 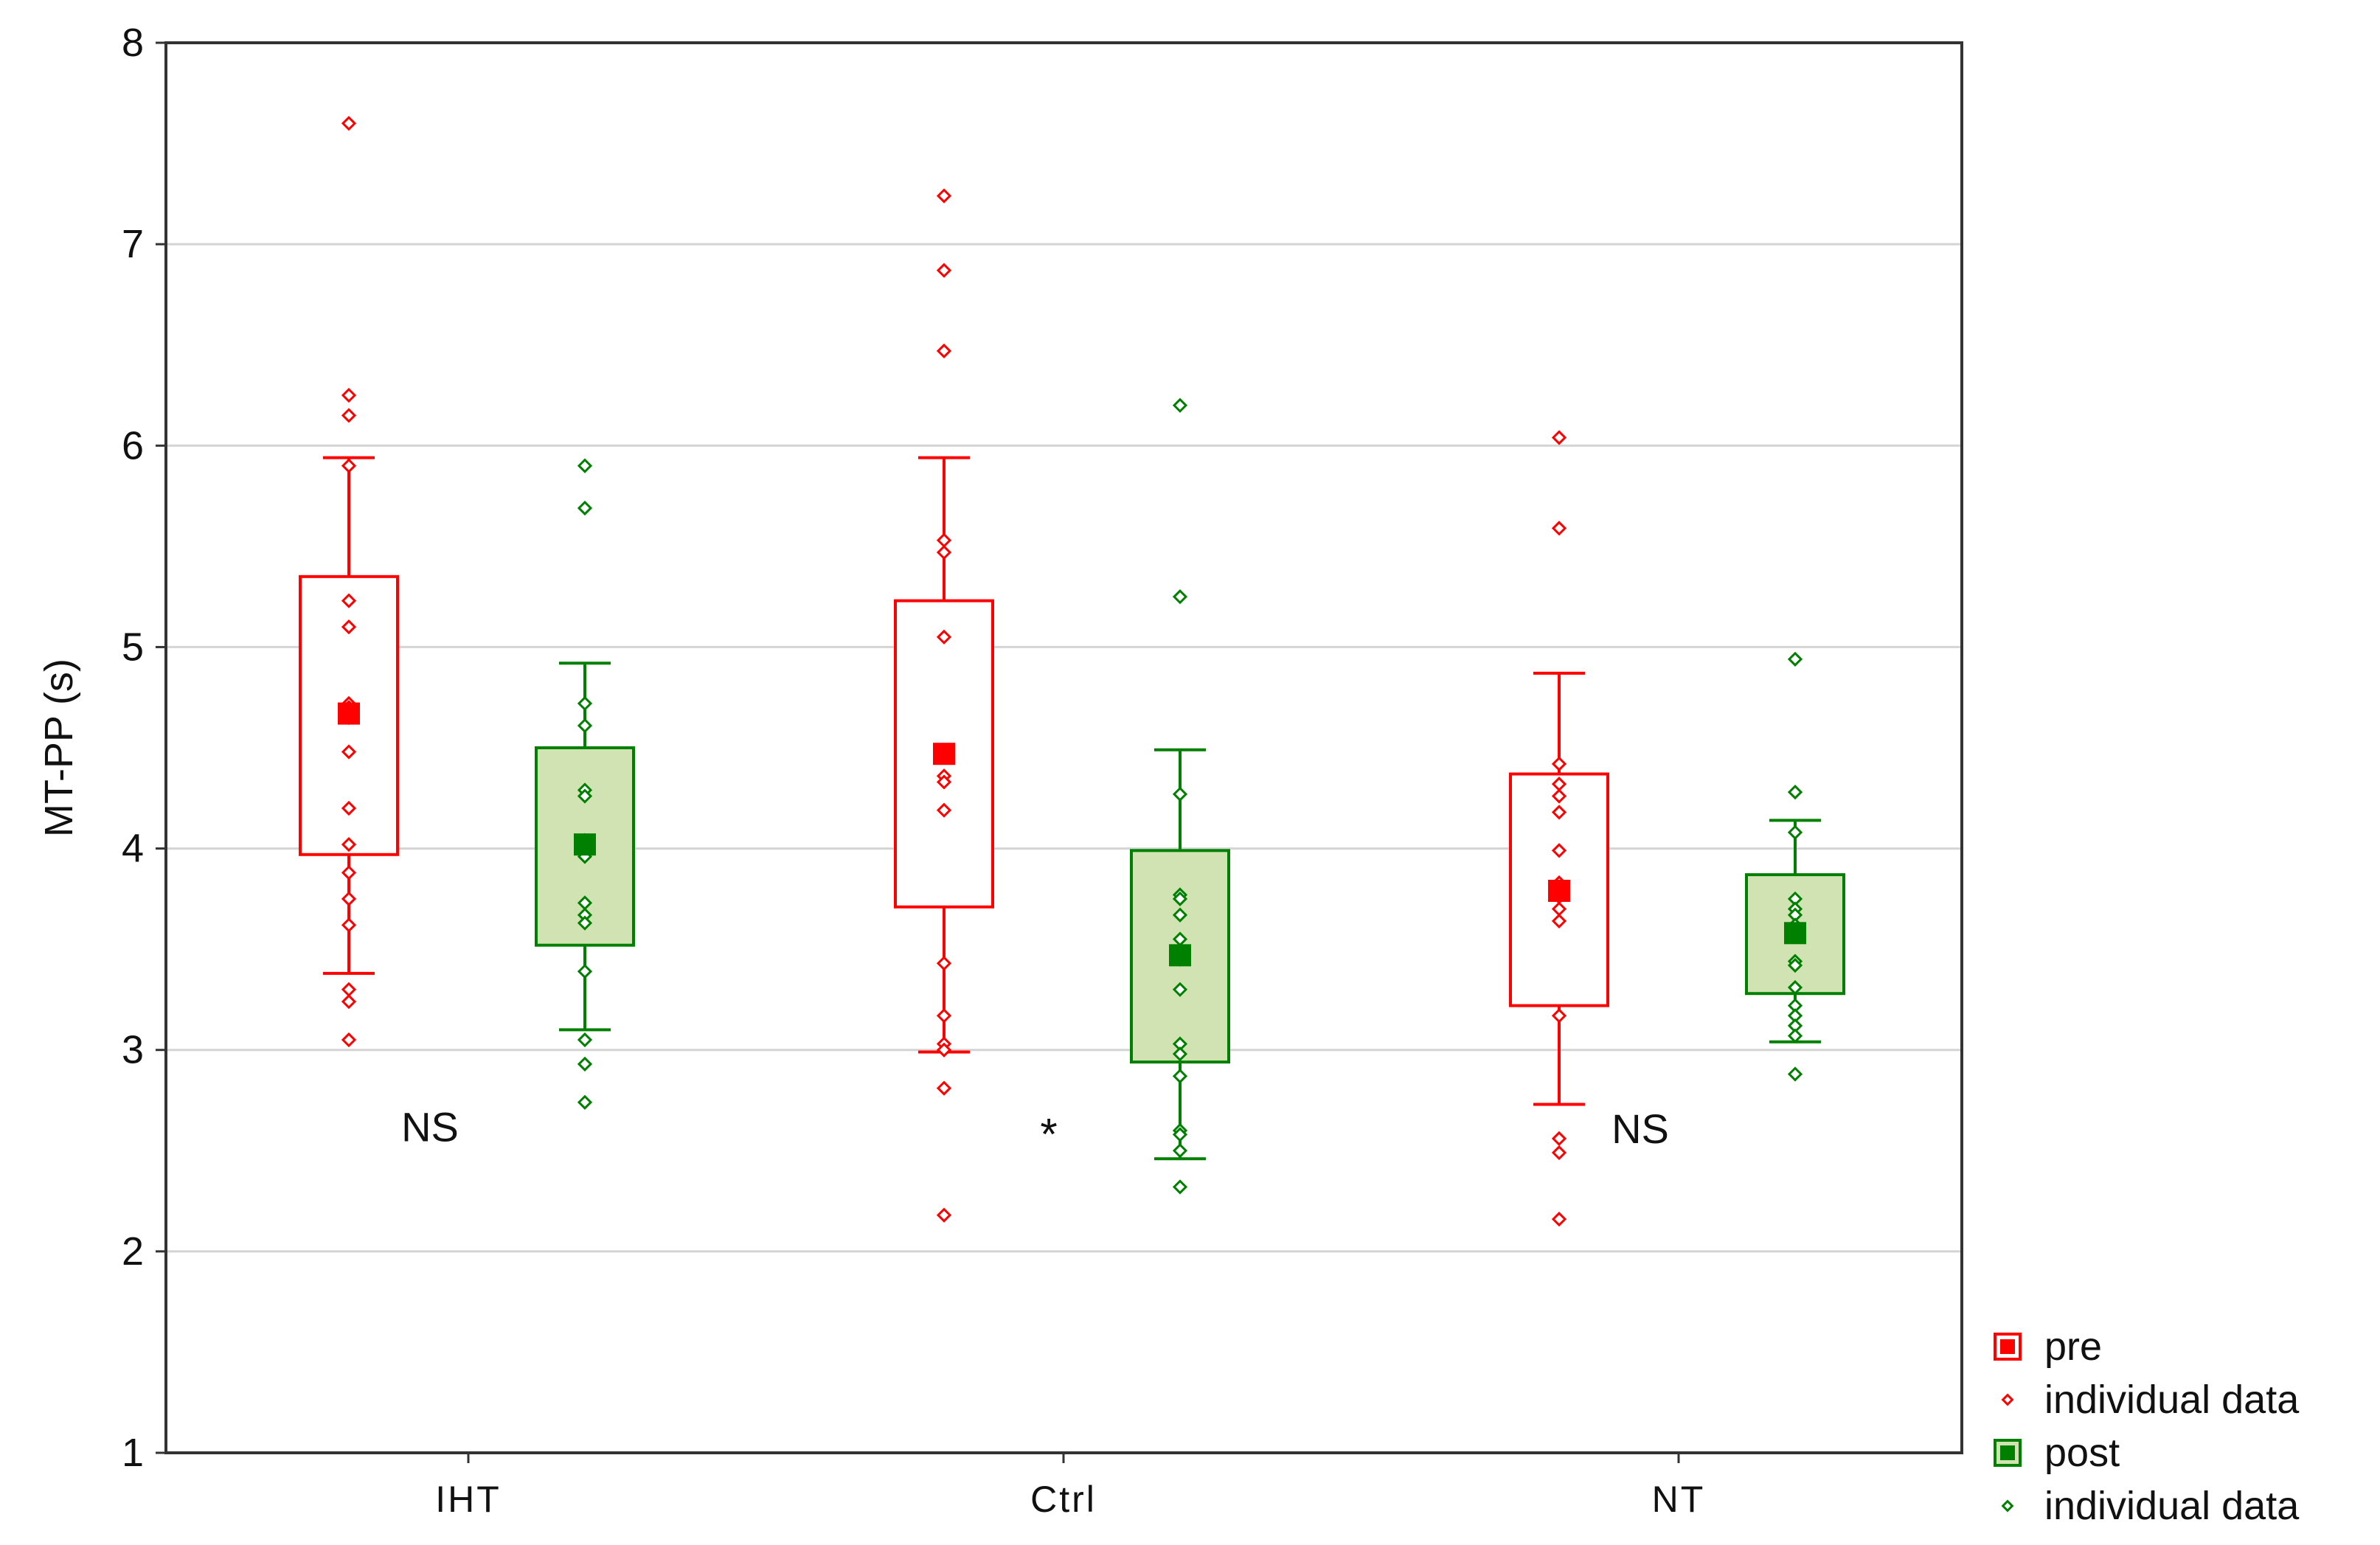 What do you see at coordinates (133, 244) in the screenshot?
I see `y-tick-label: 7` at bounding box center [133, 244].